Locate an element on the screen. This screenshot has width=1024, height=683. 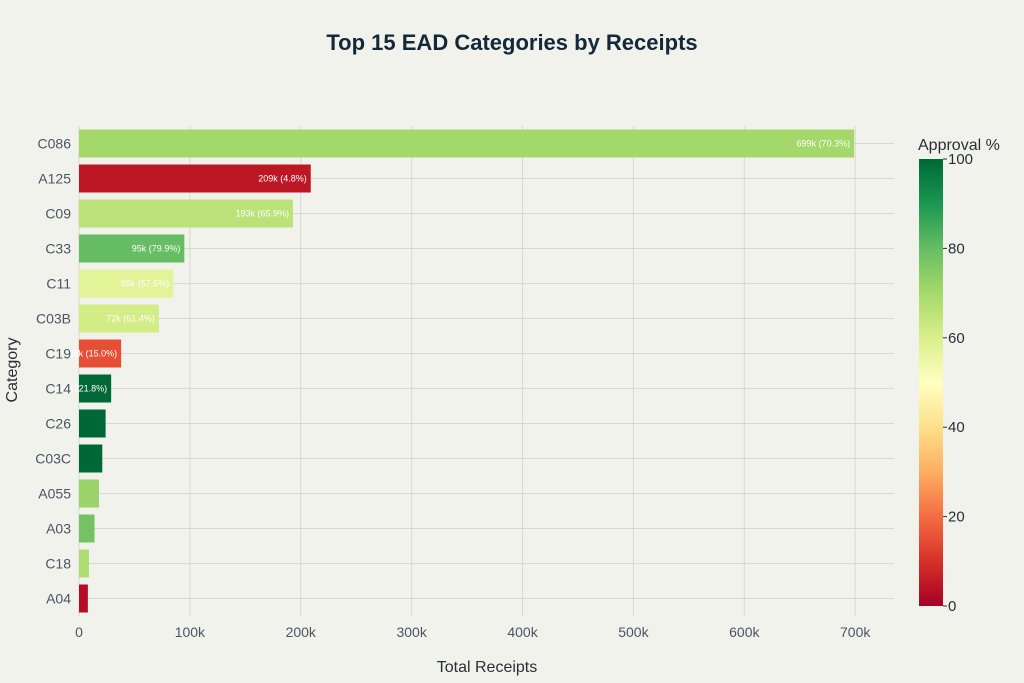
y-tick-label: C26 is located at coordinates (58, 424).